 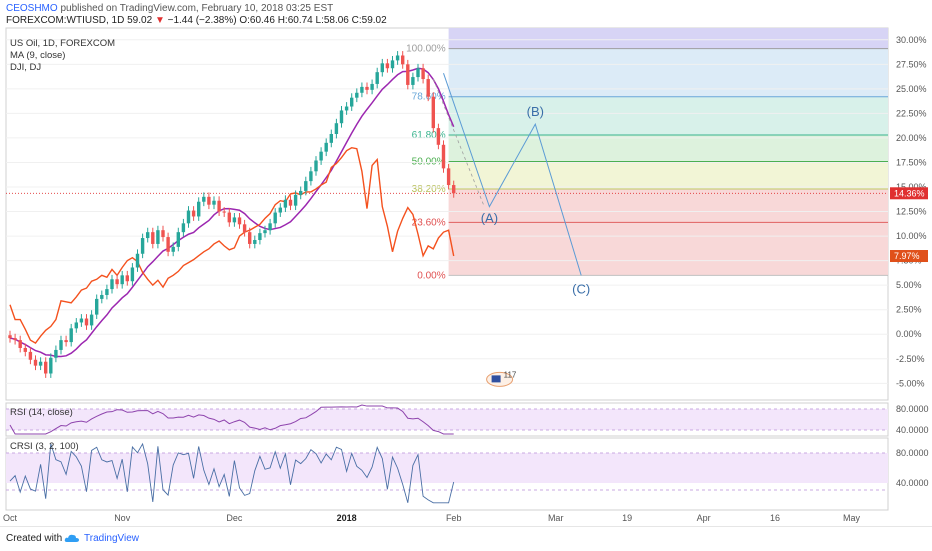 What do you see at coordinates (556, 518) in the screenshot?
I see `time-tick-5: Mar` at bounding box center [556, 518].